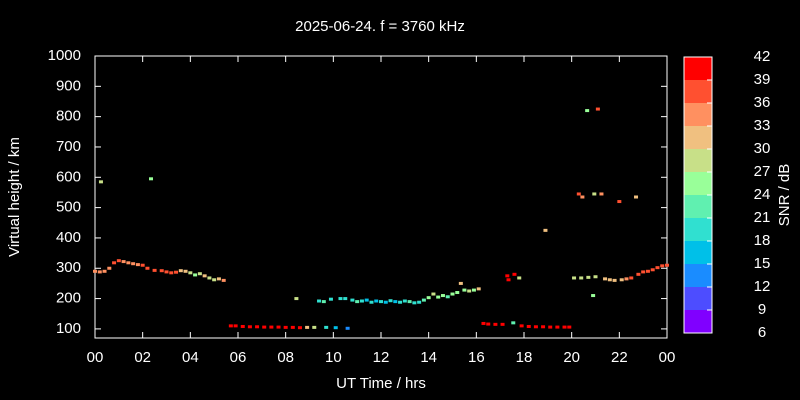  What do you see at coordinates (64, 55) in the screenshot?
I see `y-tick-label: 1000` at bounding box center [64, 55].